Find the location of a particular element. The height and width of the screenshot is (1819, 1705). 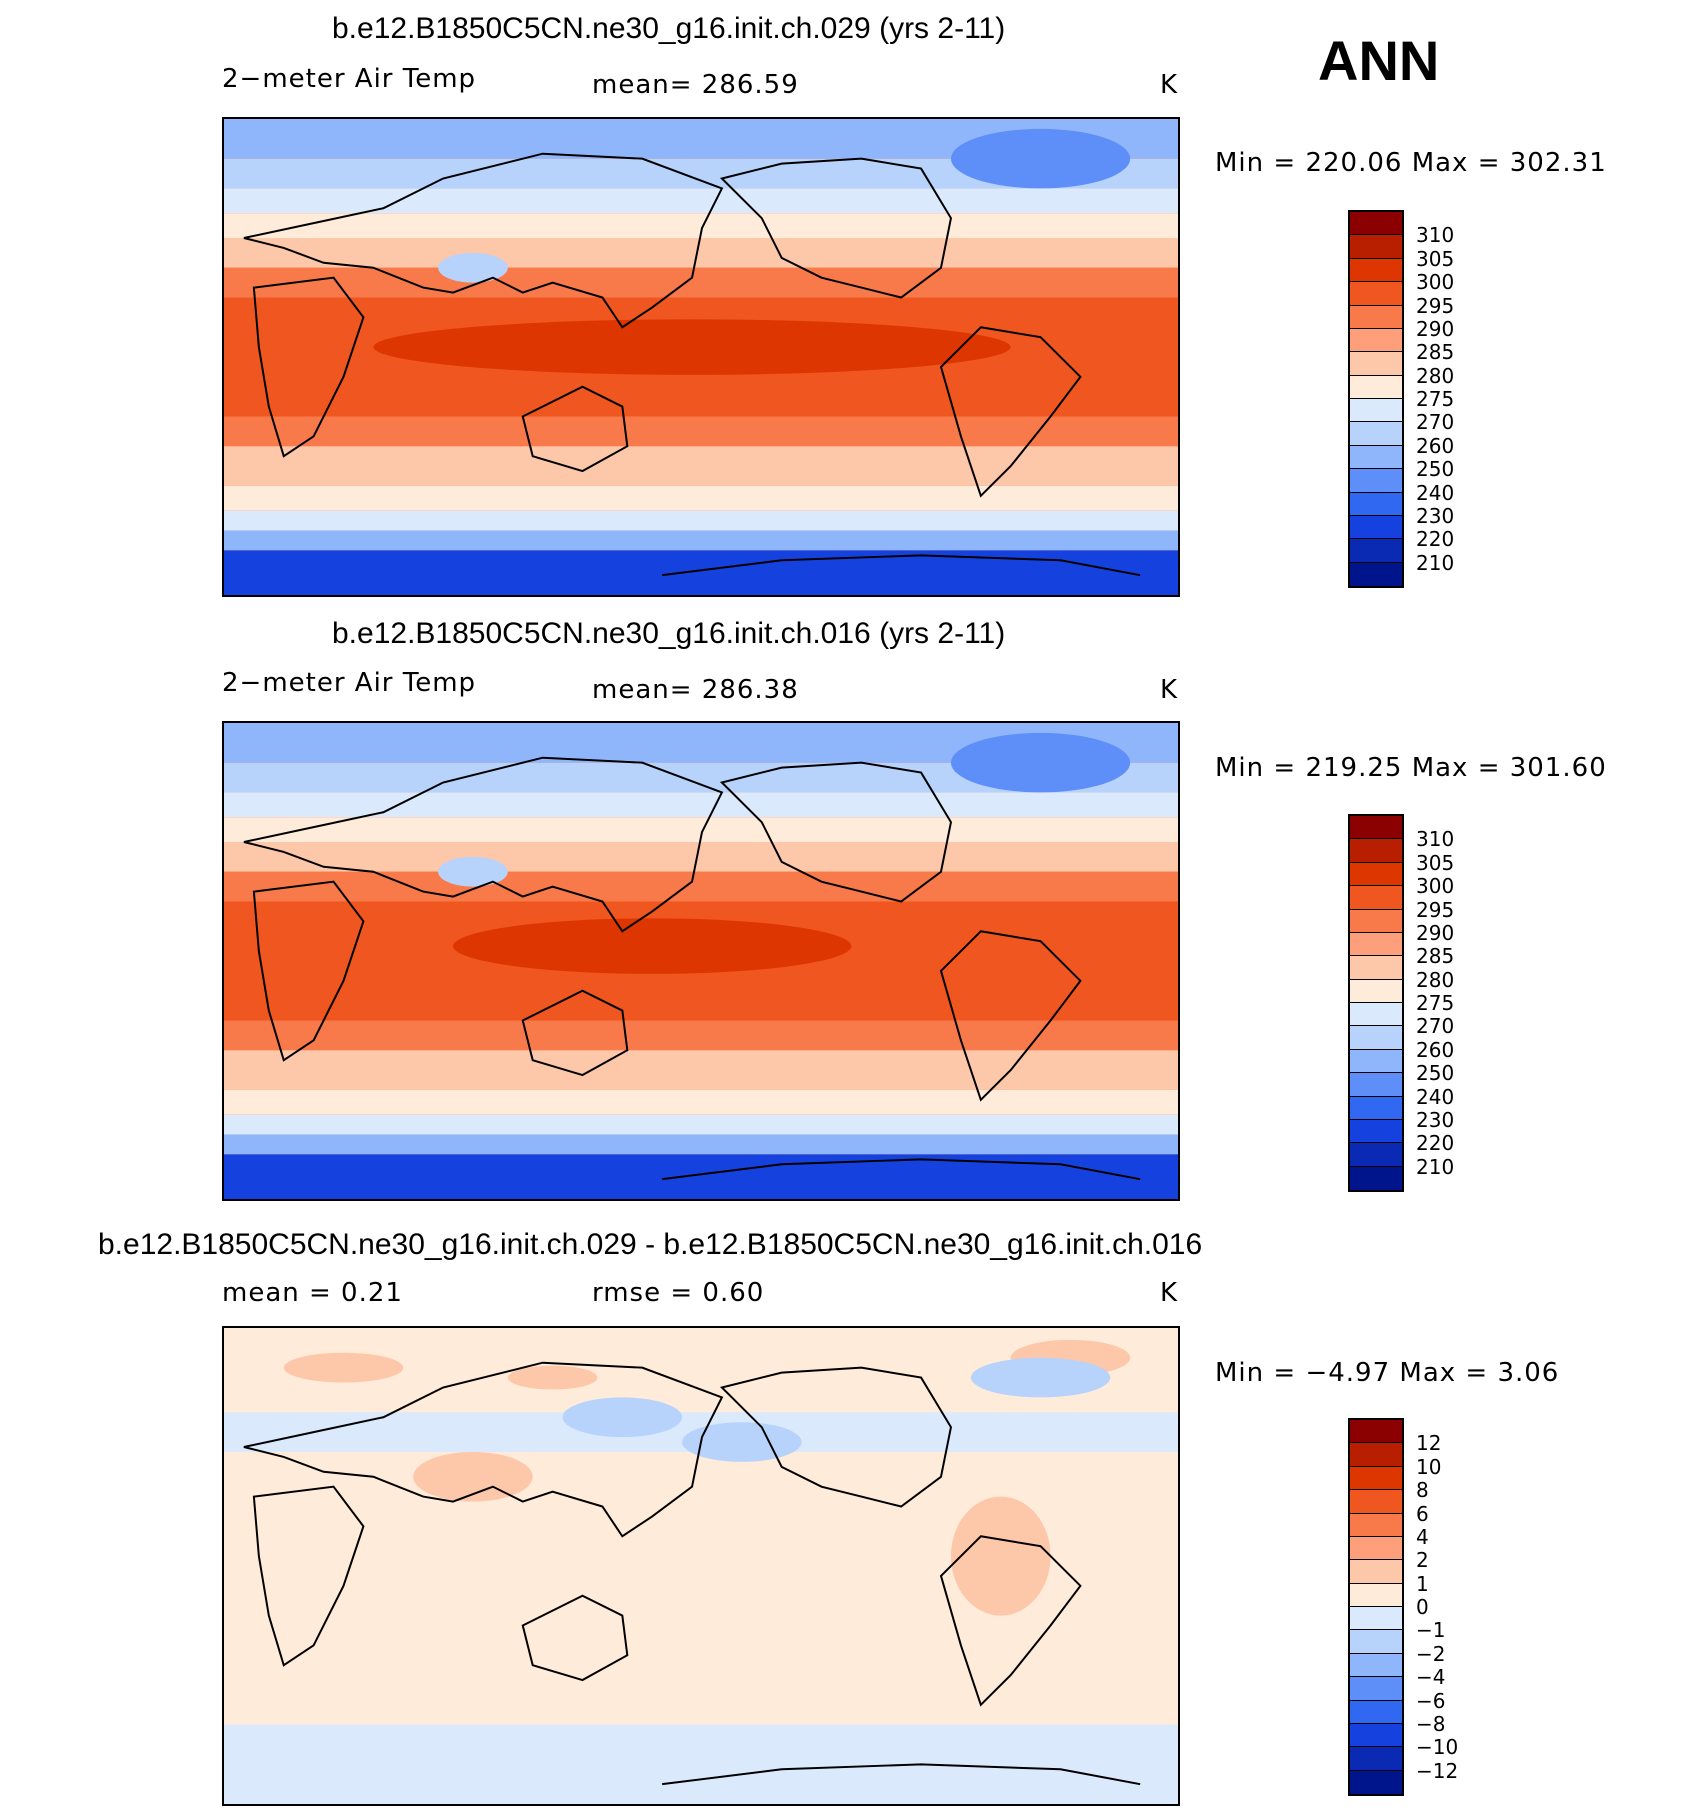

colorbar-top is located at coordinates (1376, 399).